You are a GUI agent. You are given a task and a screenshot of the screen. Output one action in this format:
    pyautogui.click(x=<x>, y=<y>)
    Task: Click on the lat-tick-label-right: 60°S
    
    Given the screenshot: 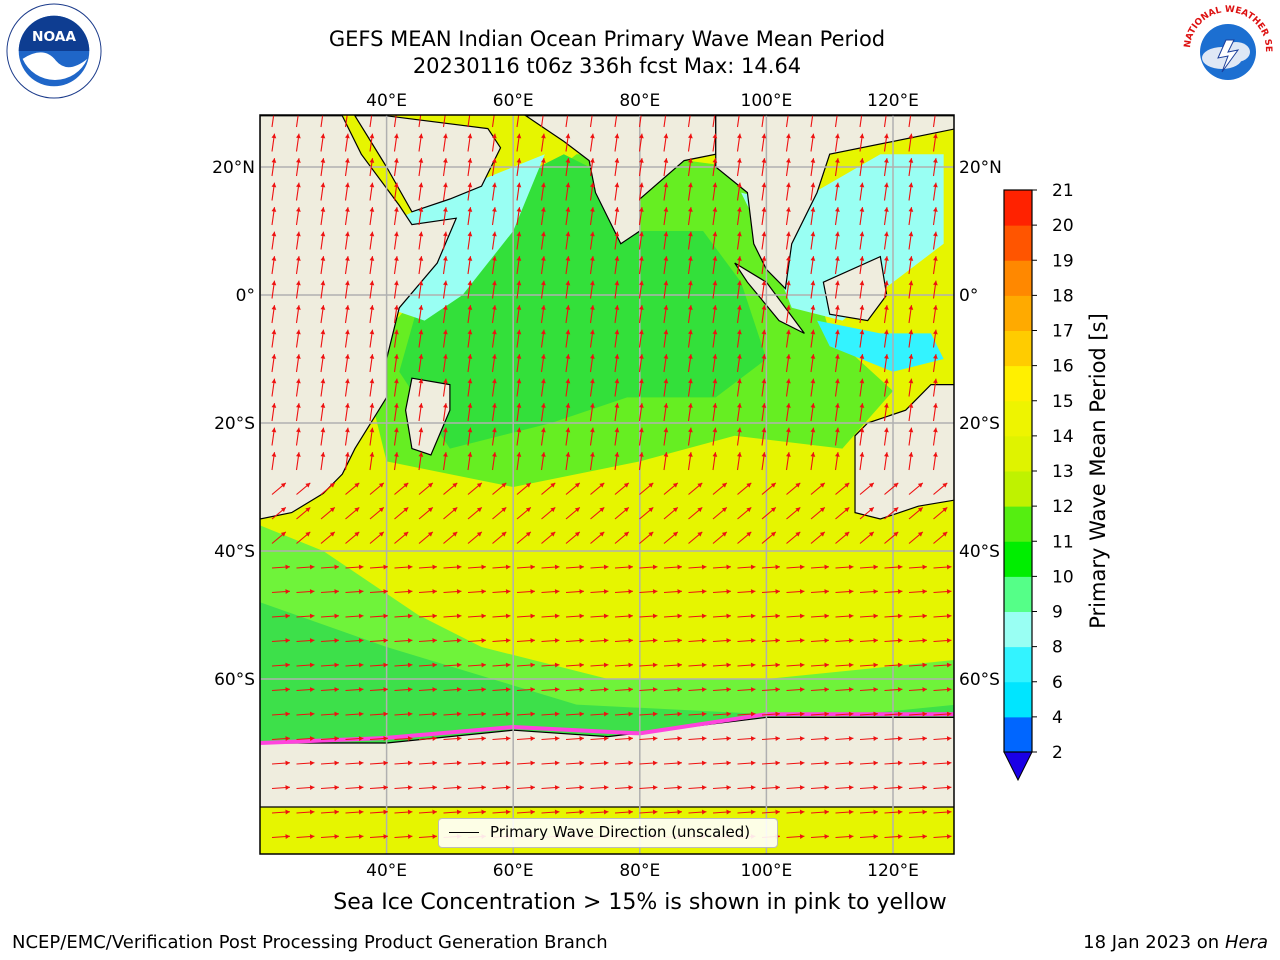 What is the action you would take?
    pyautogui.click(x=979, y=680)
    